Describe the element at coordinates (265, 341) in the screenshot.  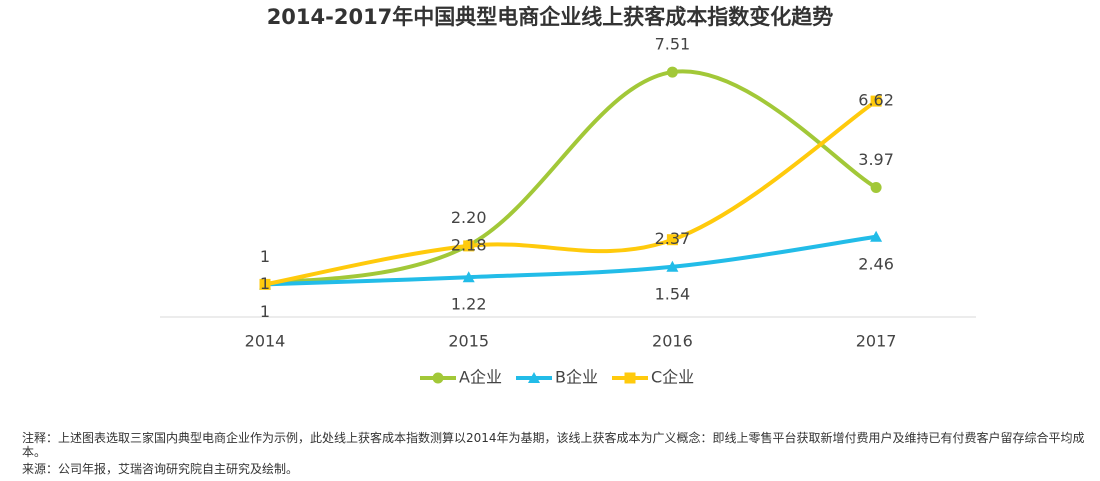
I see `x-tick-label: 2014` at that location.